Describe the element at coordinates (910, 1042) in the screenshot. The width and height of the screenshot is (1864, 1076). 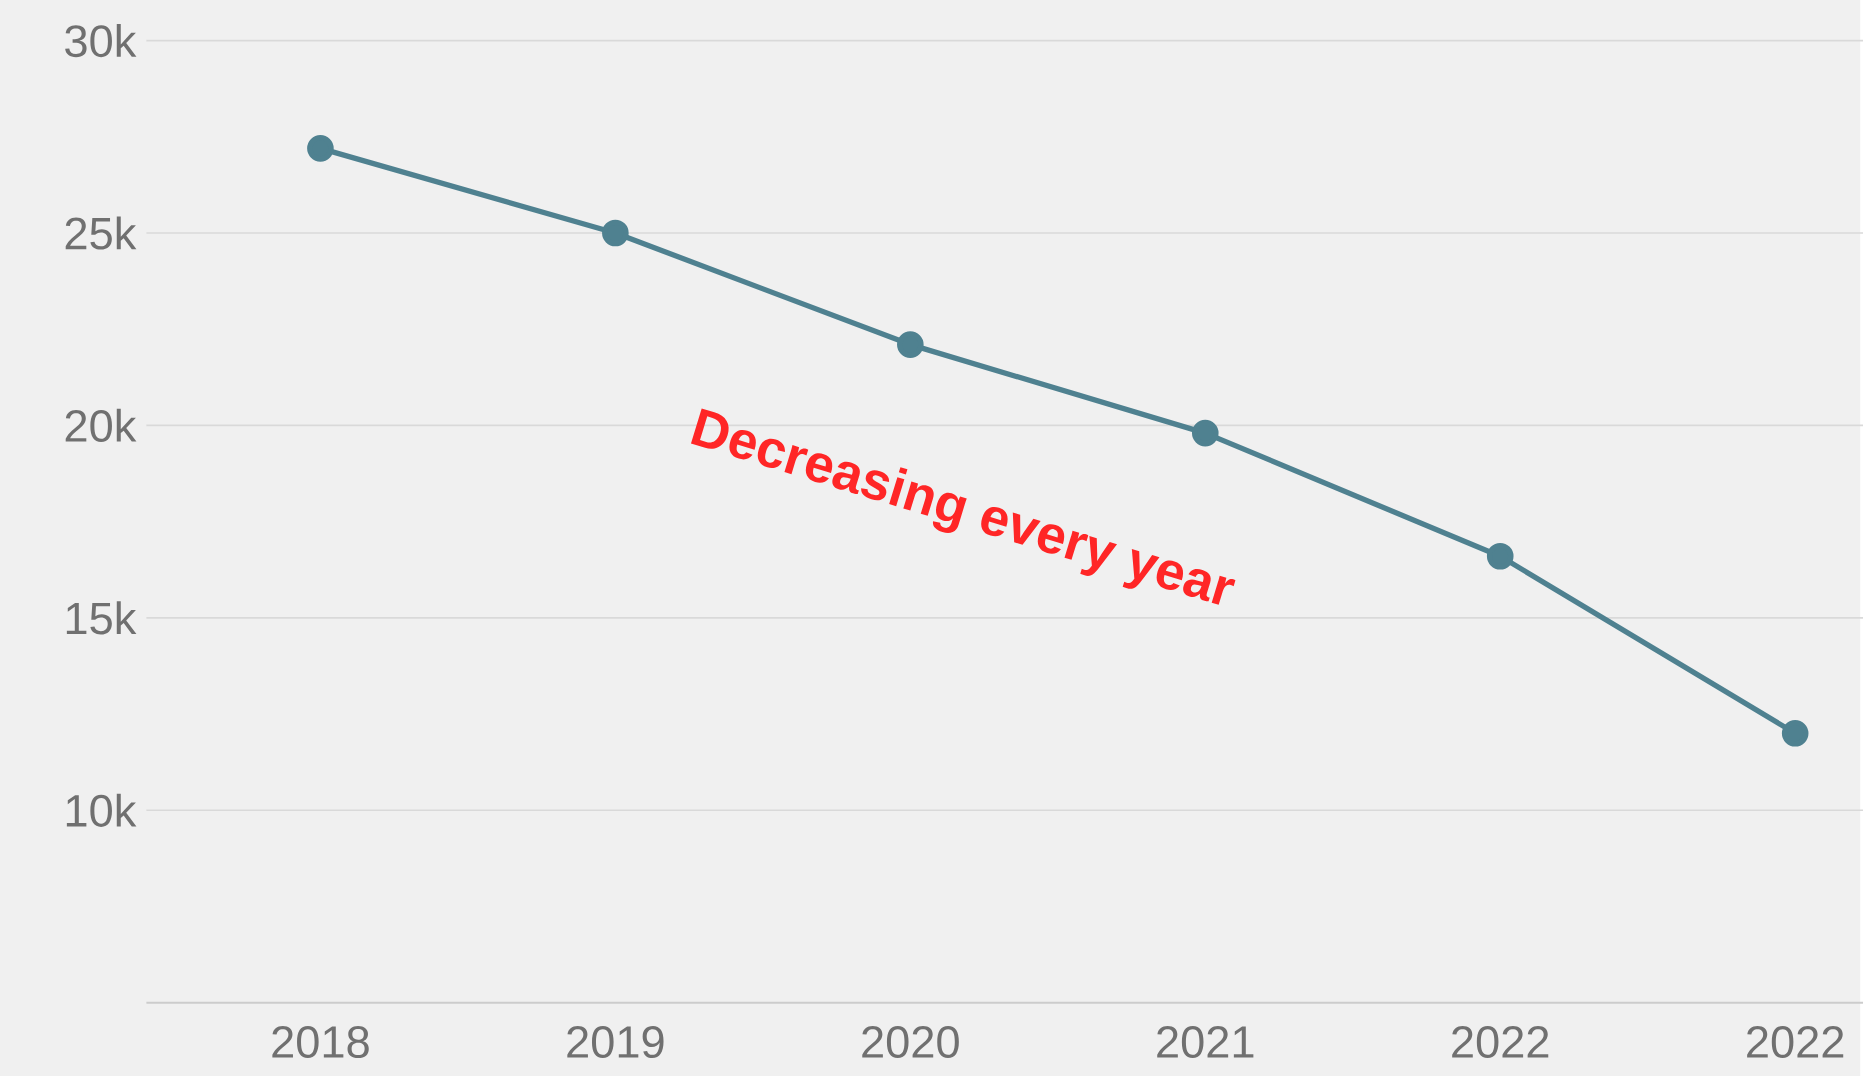
I see `x-tick-label: 2020` at that location.